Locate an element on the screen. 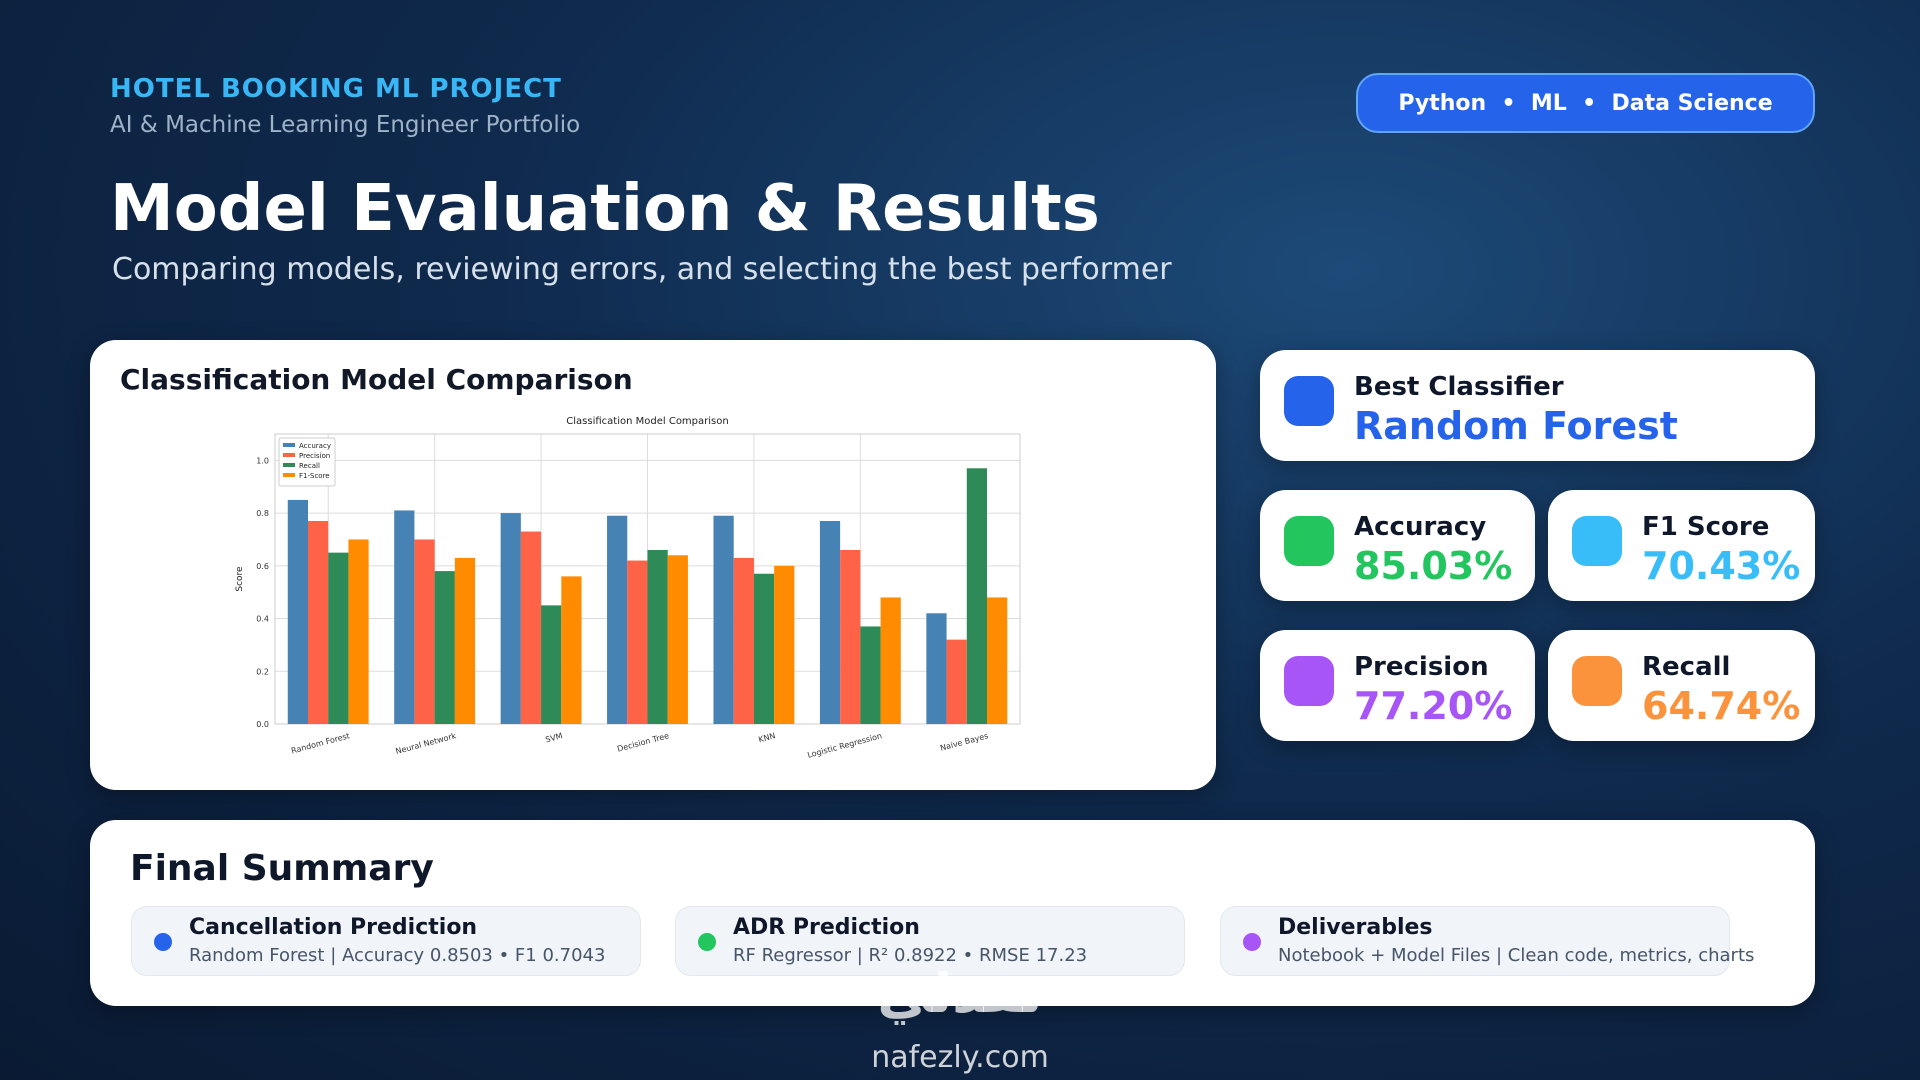 The height and width of the screenshot is (1080, 1920). metric-card: Recall 64.74% is located at coordinates (1681, 685).